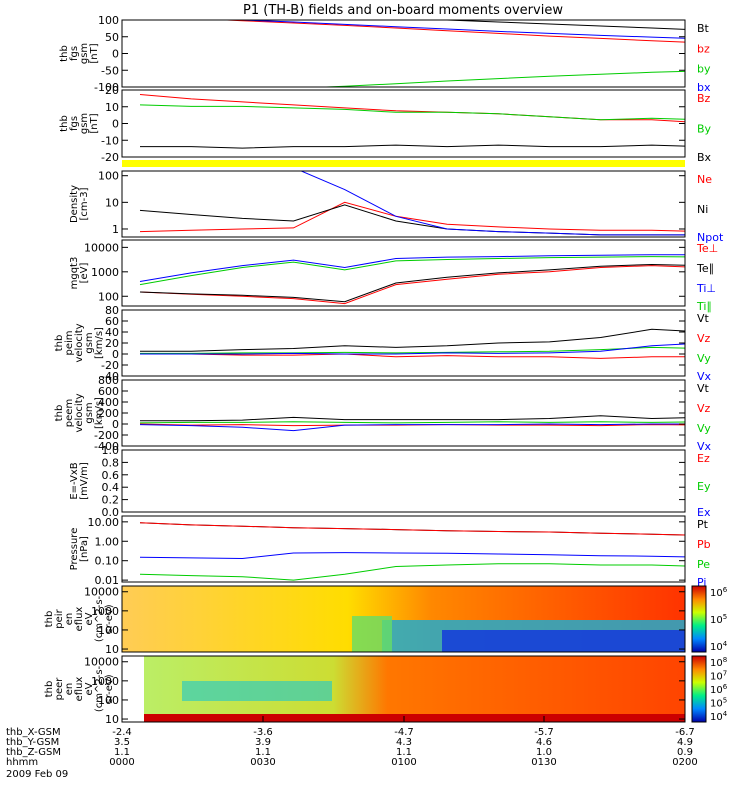 The image size is (750, 804). I want to click on panel-8: Pt Pb Pe Pi 10.00 1.00 0.10 0.01 Pressure [nPa], so click(390, 552).